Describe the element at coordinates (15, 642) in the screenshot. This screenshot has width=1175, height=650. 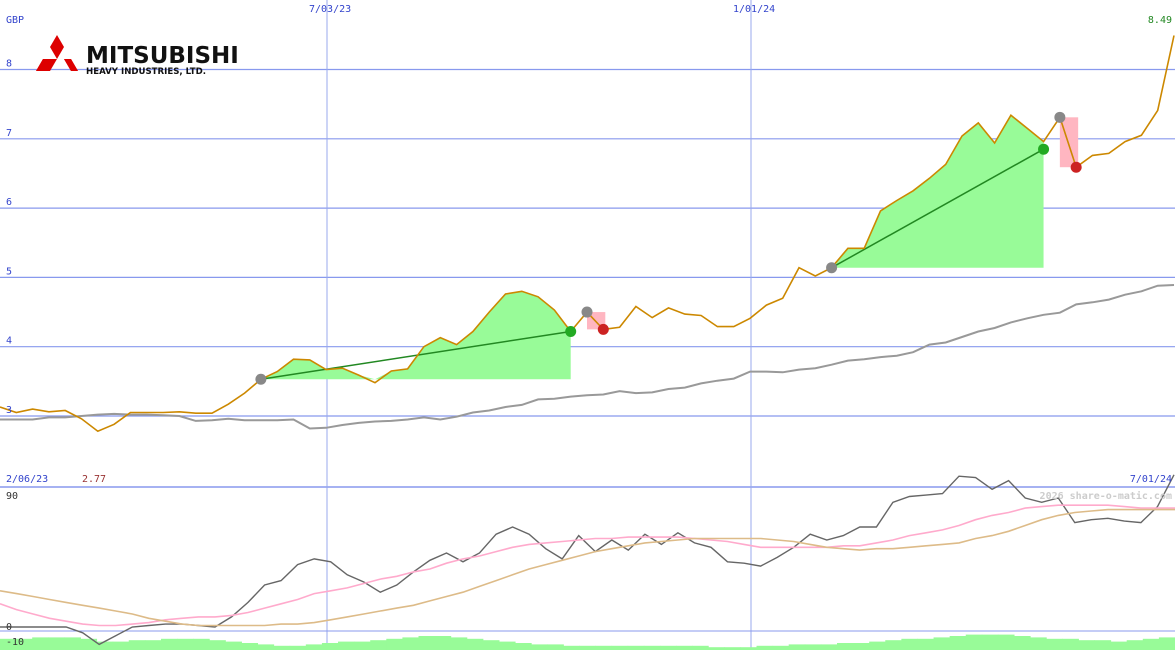
I see `indicator-y-tick-label: -10` at that location.